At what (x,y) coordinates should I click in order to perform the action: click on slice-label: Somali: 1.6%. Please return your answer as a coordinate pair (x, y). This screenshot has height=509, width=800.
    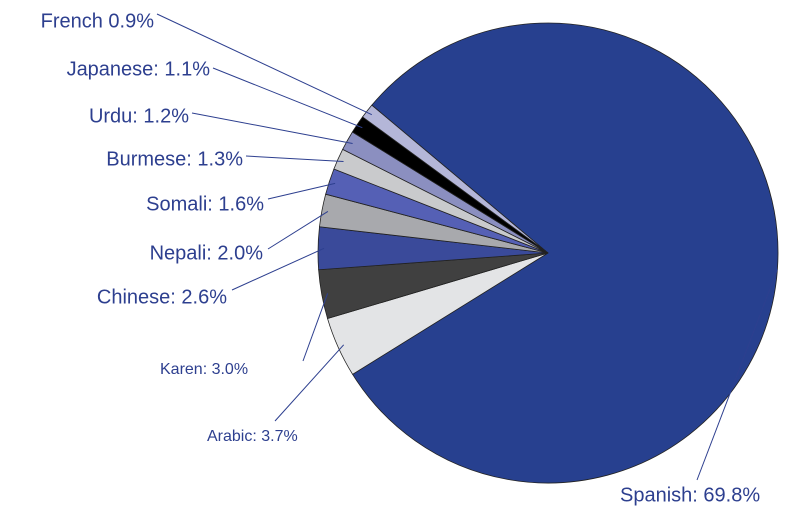
    Looking at the image, I should click on (205, 204).